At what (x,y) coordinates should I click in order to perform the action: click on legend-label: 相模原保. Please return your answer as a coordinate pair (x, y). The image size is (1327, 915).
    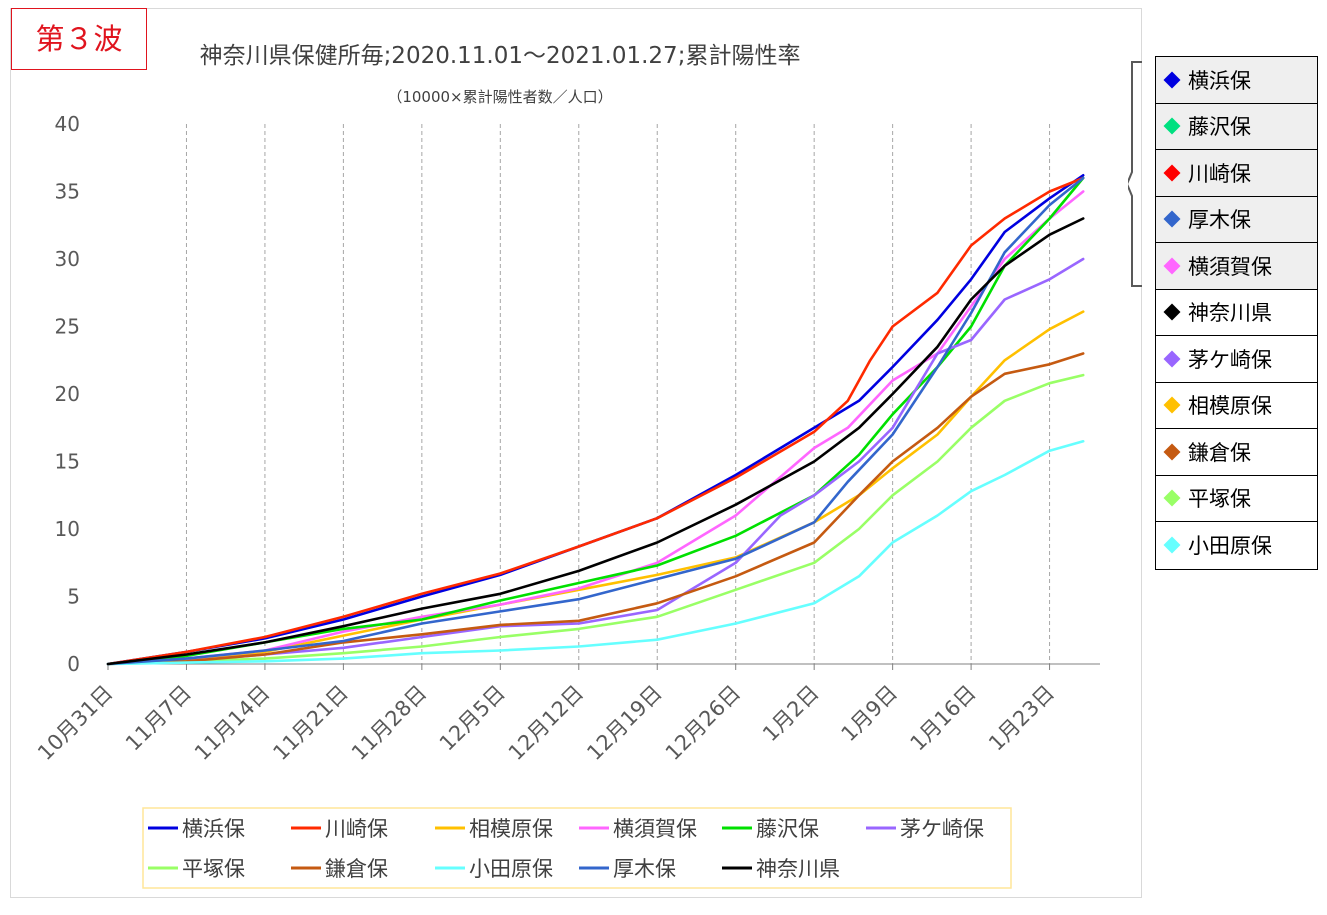
    Looking at the image, I should click on (511, 829).